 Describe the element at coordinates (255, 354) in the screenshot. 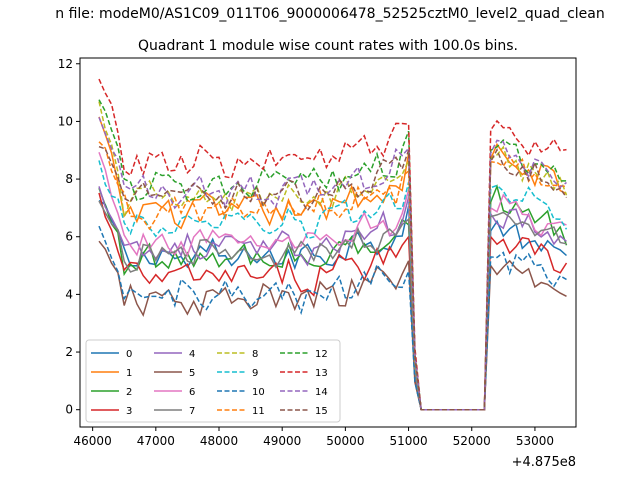

I see `legend-label: 8` at that location.